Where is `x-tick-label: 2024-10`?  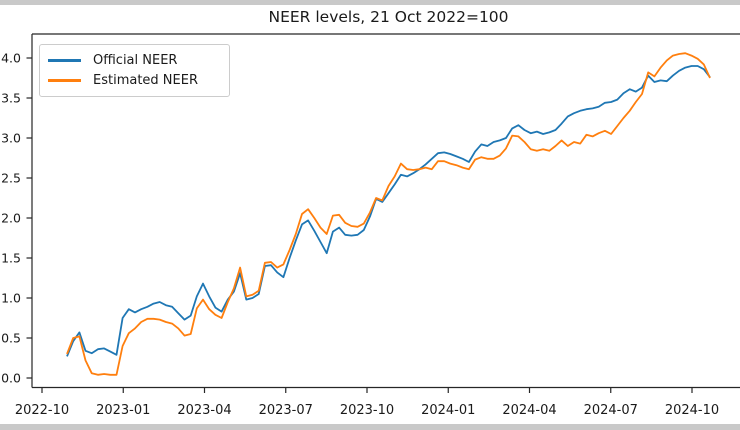 x-tick-label: 2024-10 is located at coordinates (692, 410).